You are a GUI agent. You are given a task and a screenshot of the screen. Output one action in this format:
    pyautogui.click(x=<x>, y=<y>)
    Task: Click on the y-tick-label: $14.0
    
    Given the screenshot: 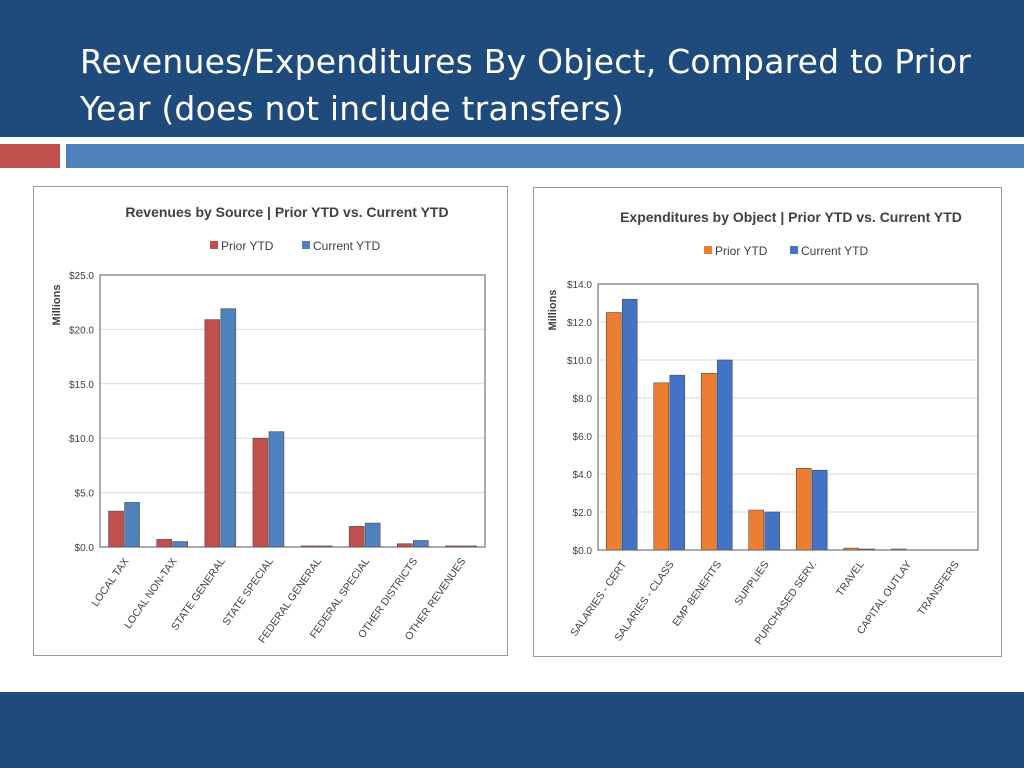 What is the action you would take?
    pyautogui.click(x=579, y=285)
    